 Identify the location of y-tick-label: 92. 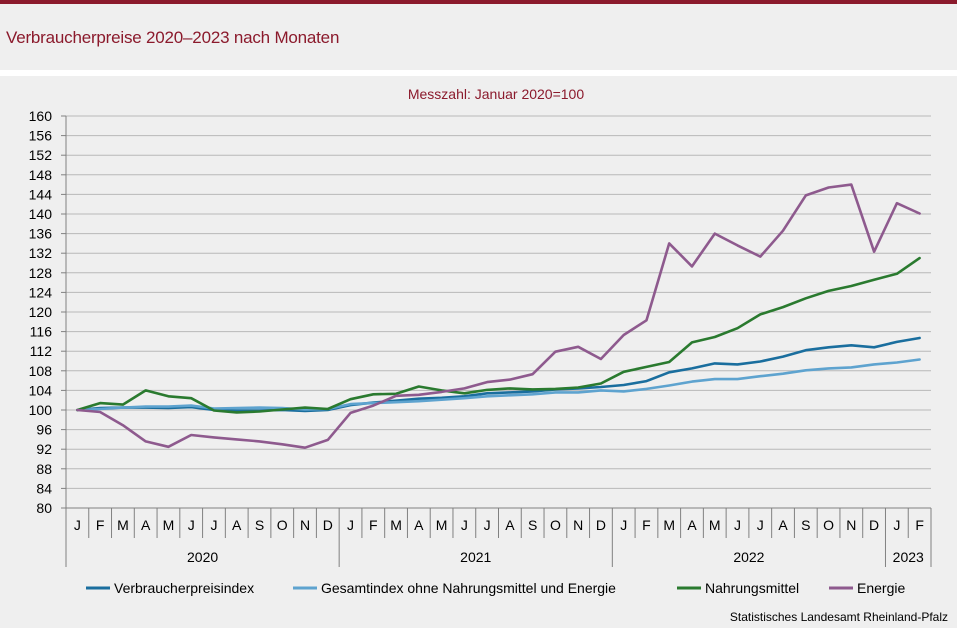
(44, 449).